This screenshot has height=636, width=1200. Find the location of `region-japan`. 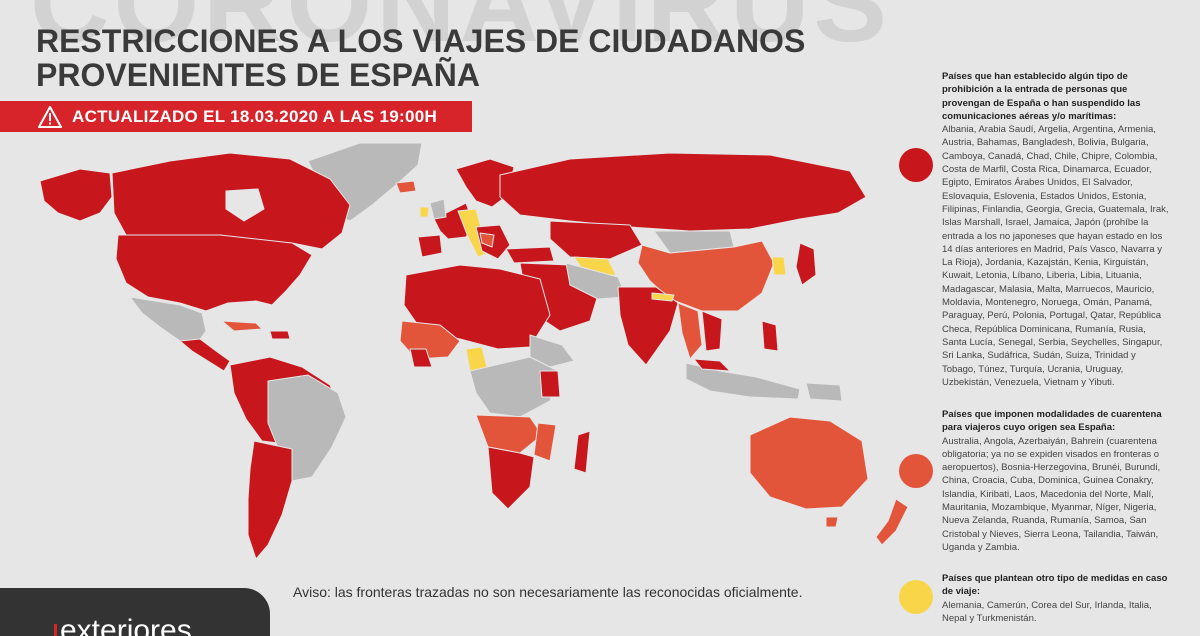

region-japan is located at coordinates (806, 264).